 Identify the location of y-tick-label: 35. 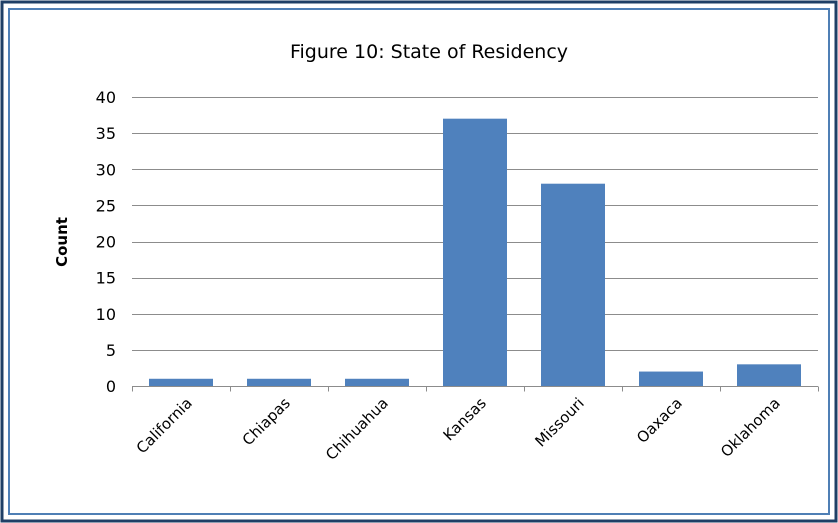
(106, 133).